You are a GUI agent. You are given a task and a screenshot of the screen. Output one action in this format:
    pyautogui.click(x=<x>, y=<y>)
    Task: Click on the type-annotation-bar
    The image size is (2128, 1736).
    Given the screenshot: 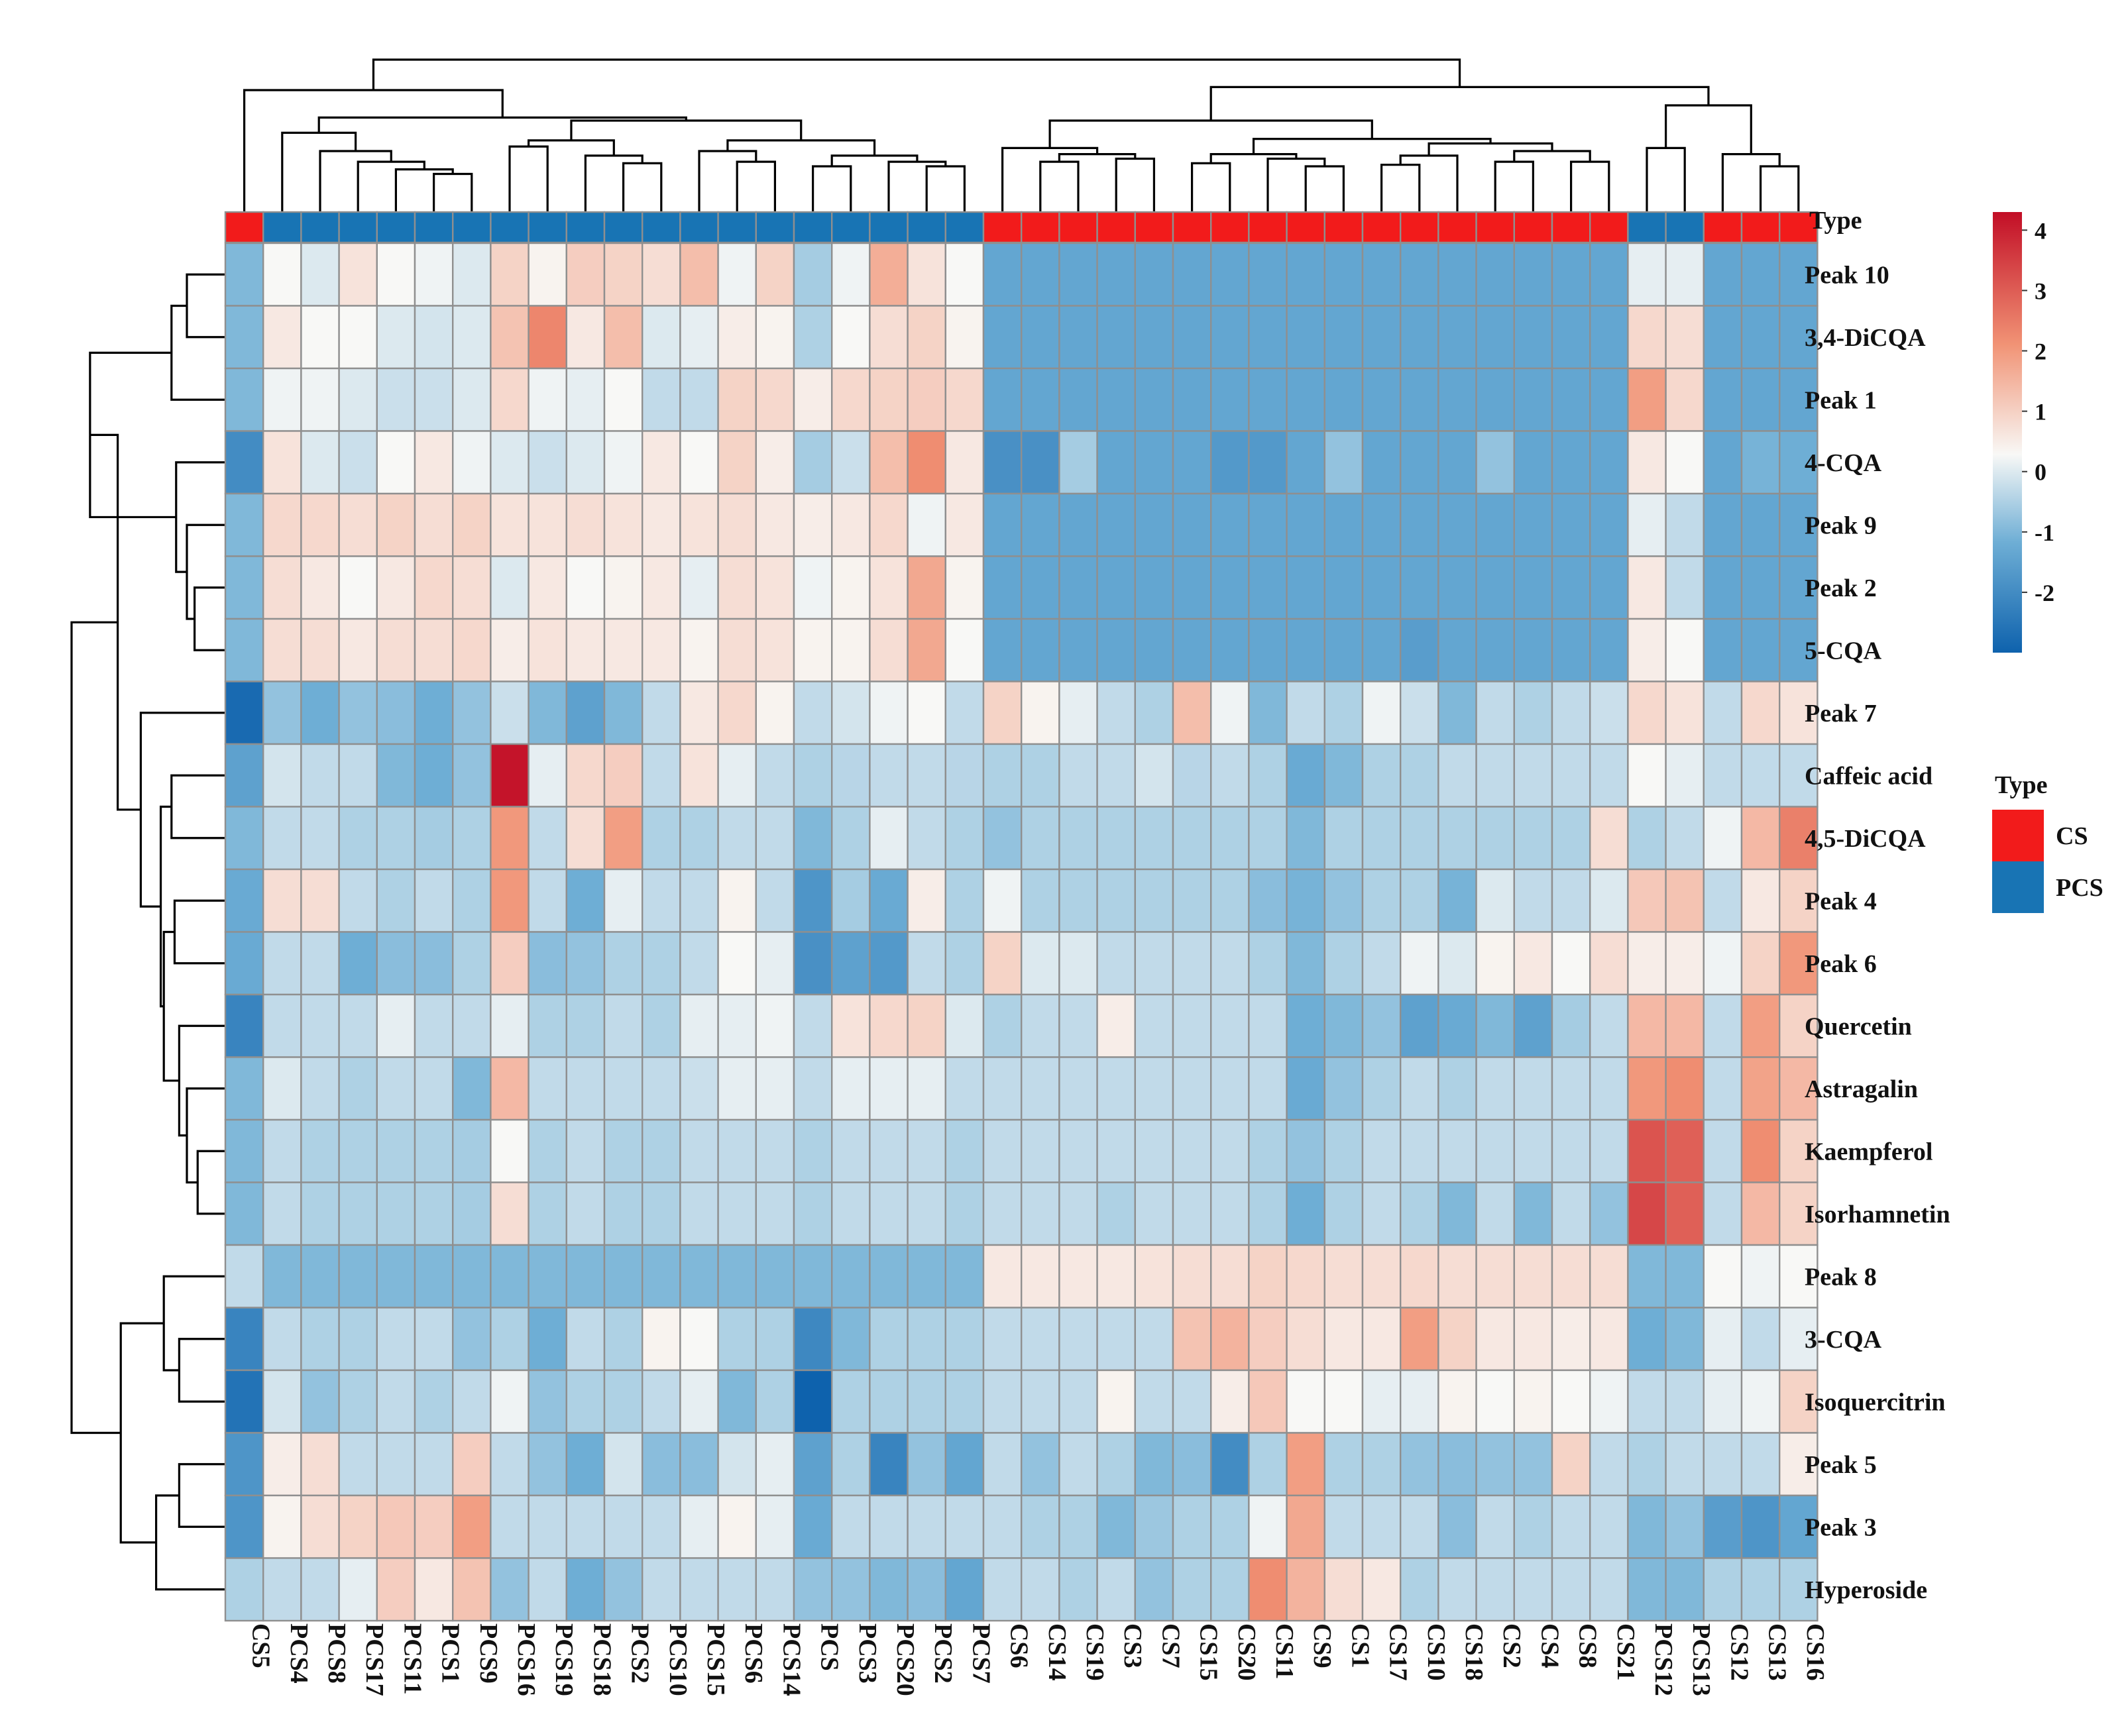 What is the action you would take?
    pyautogui.click(x=1022, y=227)
    